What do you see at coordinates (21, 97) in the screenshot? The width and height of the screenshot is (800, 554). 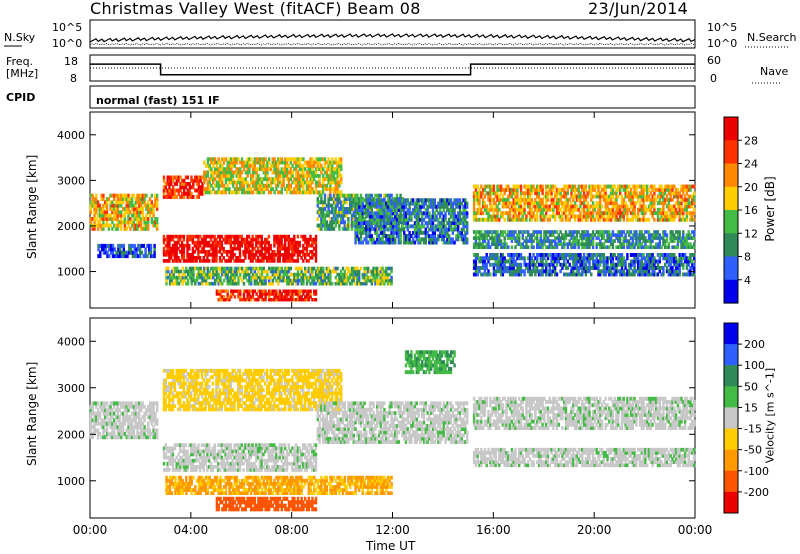 I see `cpid-label: CPID` at bounding box center [21, 97].